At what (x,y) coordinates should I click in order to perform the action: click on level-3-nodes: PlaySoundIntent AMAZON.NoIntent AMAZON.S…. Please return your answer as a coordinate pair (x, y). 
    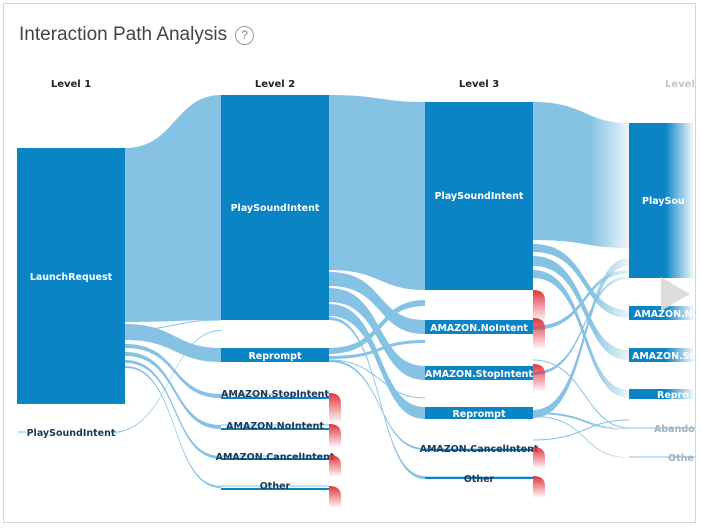
    Looking at the image, I should click on (482, 300).